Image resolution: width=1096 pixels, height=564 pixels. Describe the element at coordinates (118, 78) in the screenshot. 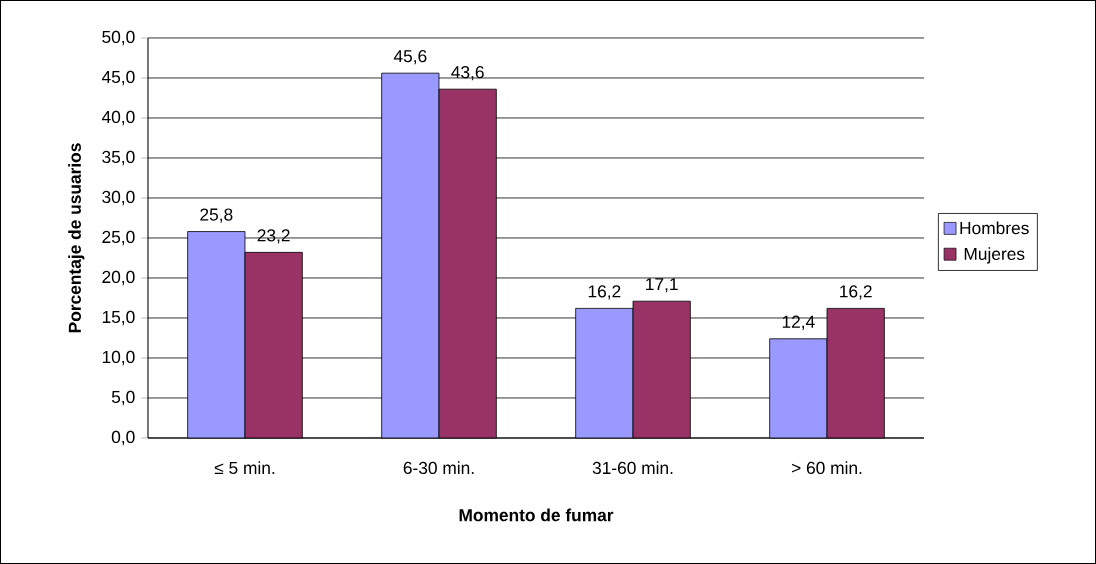

I see `y-tick-label: 45,0` at that location.